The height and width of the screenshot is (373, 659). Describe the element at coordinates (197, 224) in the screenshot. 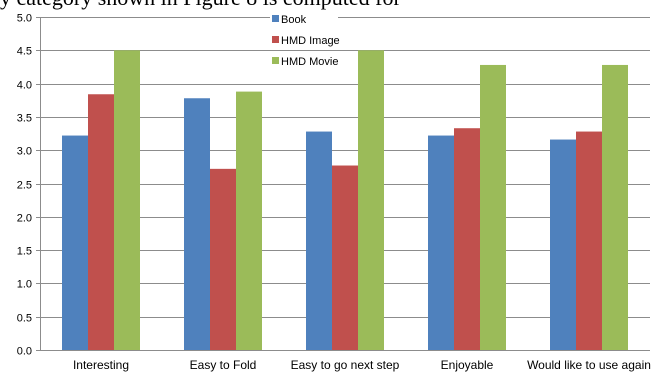

I see `bar-book-easy-to-fold` at that location.